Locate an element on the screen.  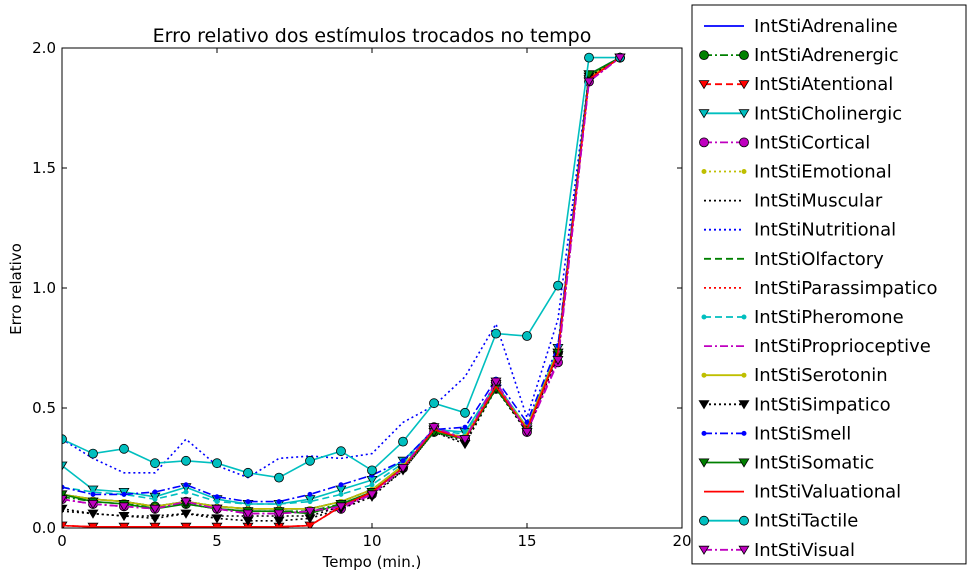
legend-item: IntStiOlfactory is located at coordinates (794, 259).